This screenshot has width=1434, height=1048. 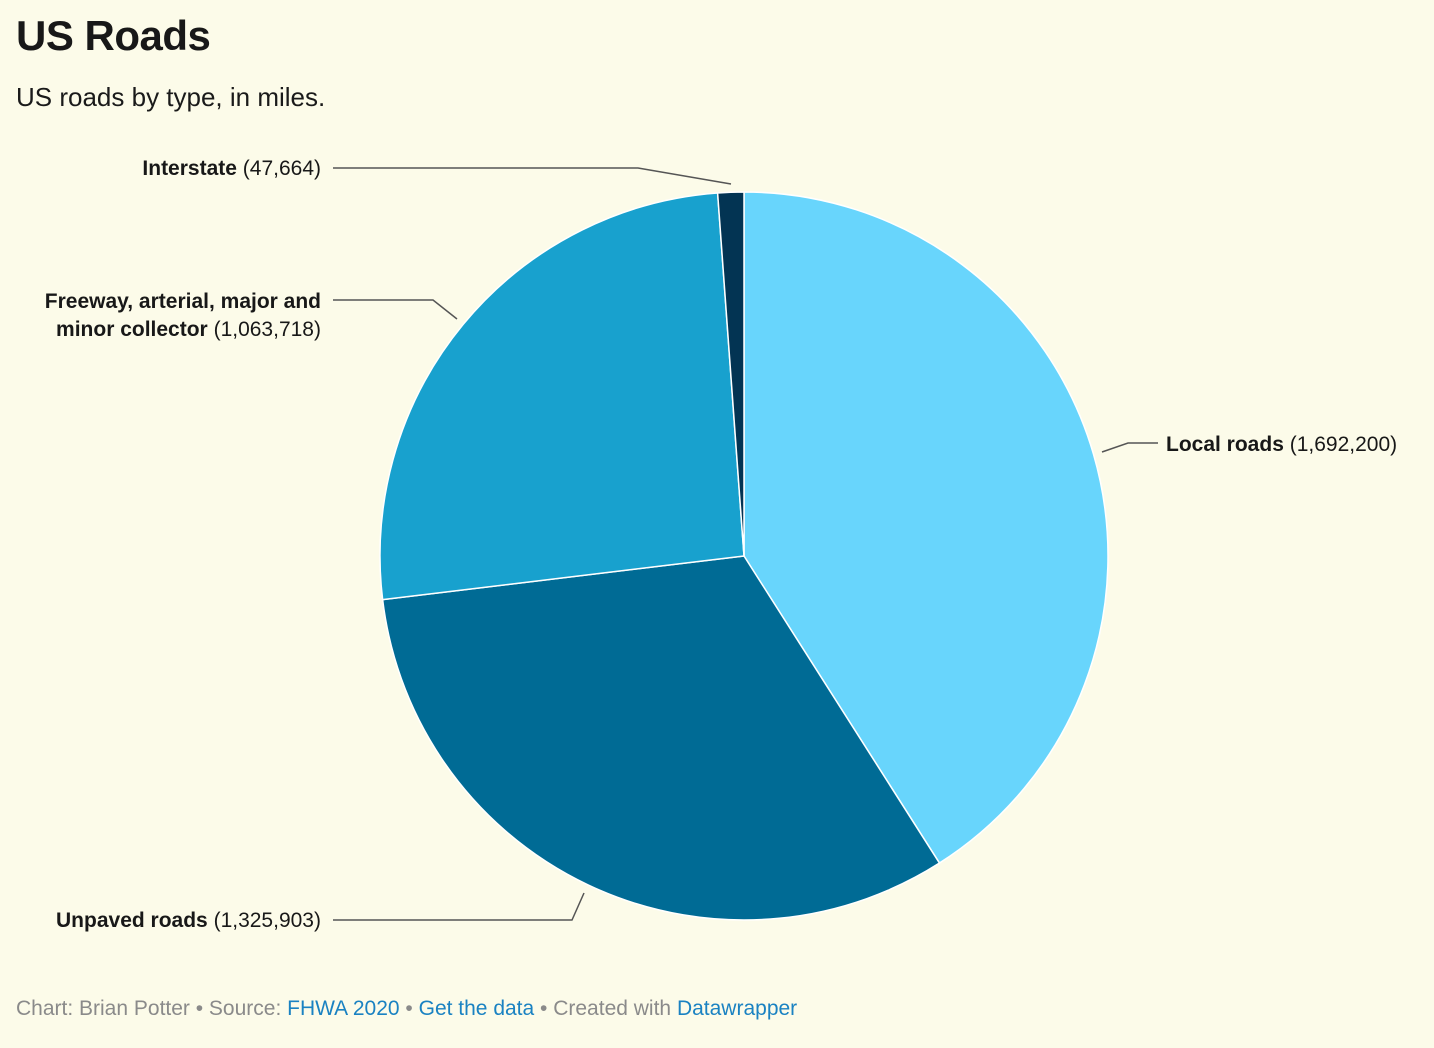 I want to click on leader-freeway, so click(x=395, y=309).